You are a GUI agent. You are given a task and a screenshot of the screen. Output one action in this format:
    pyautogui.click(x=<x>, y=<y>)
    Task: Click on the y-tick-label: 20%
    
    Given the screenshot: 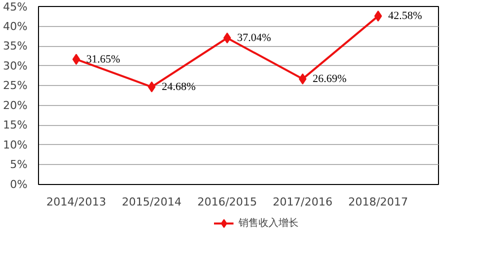 What is the action you would take?
    pyautogui.click(x=15, y=105)
    